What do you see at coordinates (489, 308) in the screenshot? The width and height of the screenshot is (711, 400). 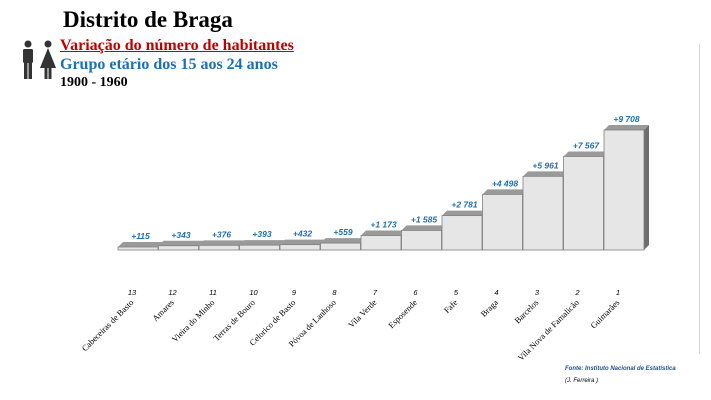 I see `category-label: Braga` at bounding box center [489, 308].